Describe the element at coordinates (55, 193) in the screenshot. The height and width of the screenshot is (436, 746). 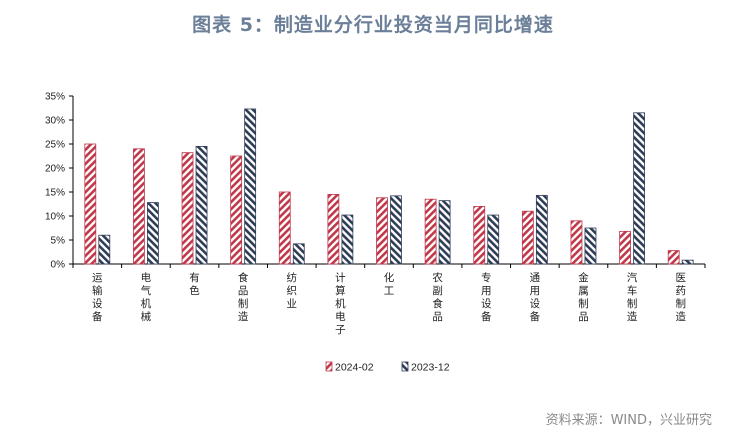
I see `y-tick-label: 15%` at that location.